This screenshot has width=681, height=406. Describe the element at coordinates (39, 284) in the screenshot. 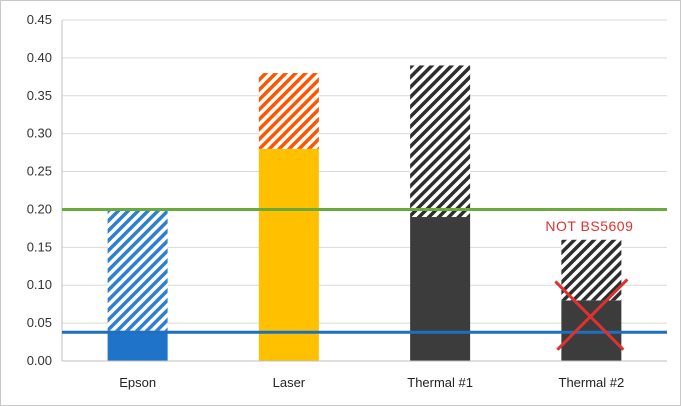

I see `y-tick-label: 0.10` at that location.